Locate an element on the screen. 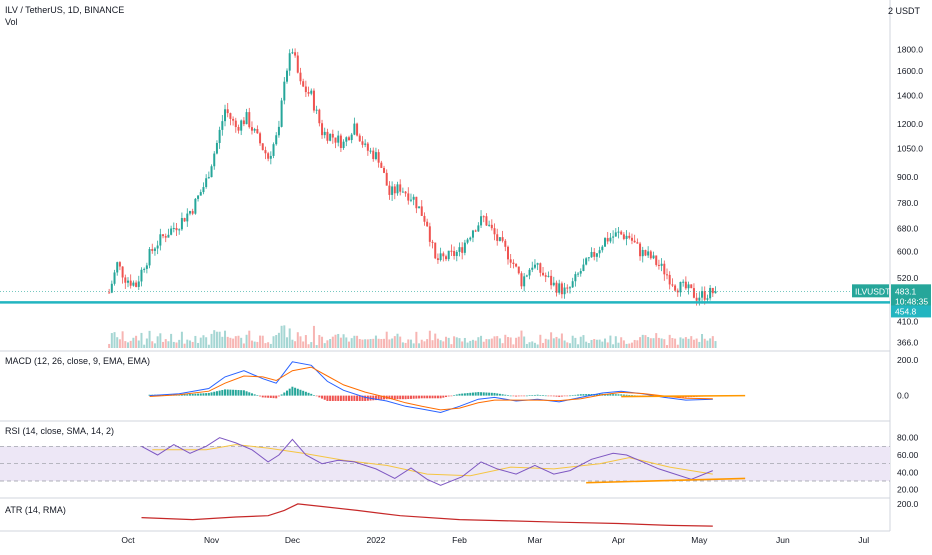 The height and width of the screenshot is (555, 932). rsi-line is located at coordinates (427, 461).